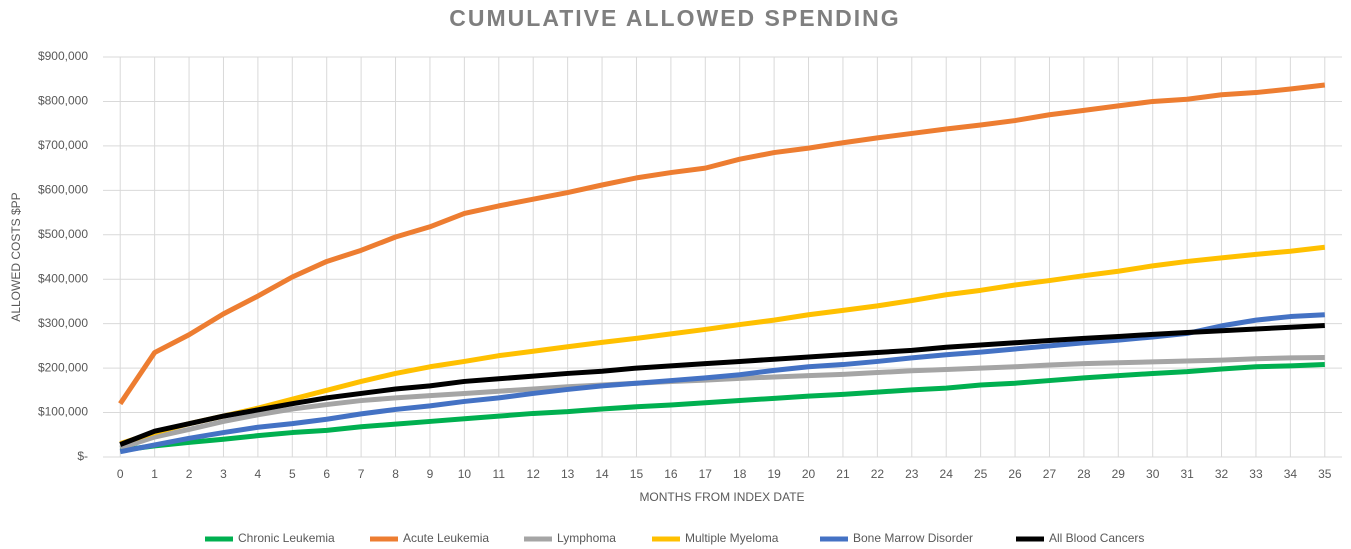  What do you see at coordinates (602, 474) in the screenshot?
I see `x-tick-label: 14` at bounding box center [602, 474].